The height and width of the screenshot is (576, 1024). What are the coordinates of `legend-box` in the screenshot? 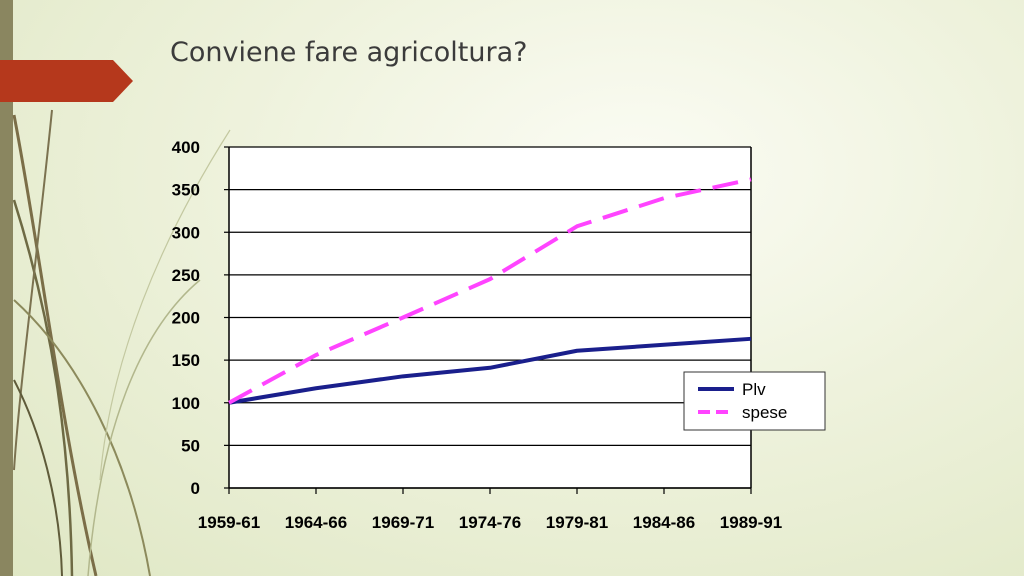 It's located at (754, 401).